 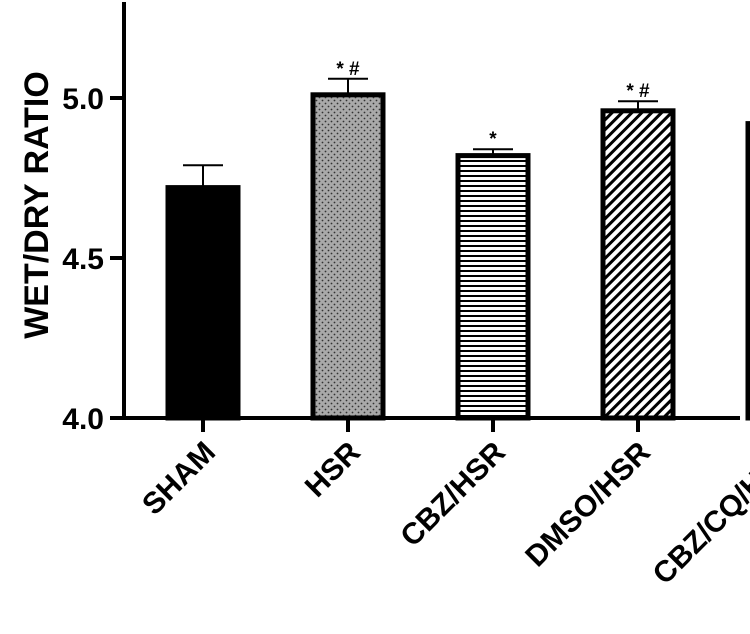 What do you see at coordinates (453, 494) in the screenshot?
I see `category-label-cbz-hsr: CBZ/HSR` at bounding box center [453, 494].